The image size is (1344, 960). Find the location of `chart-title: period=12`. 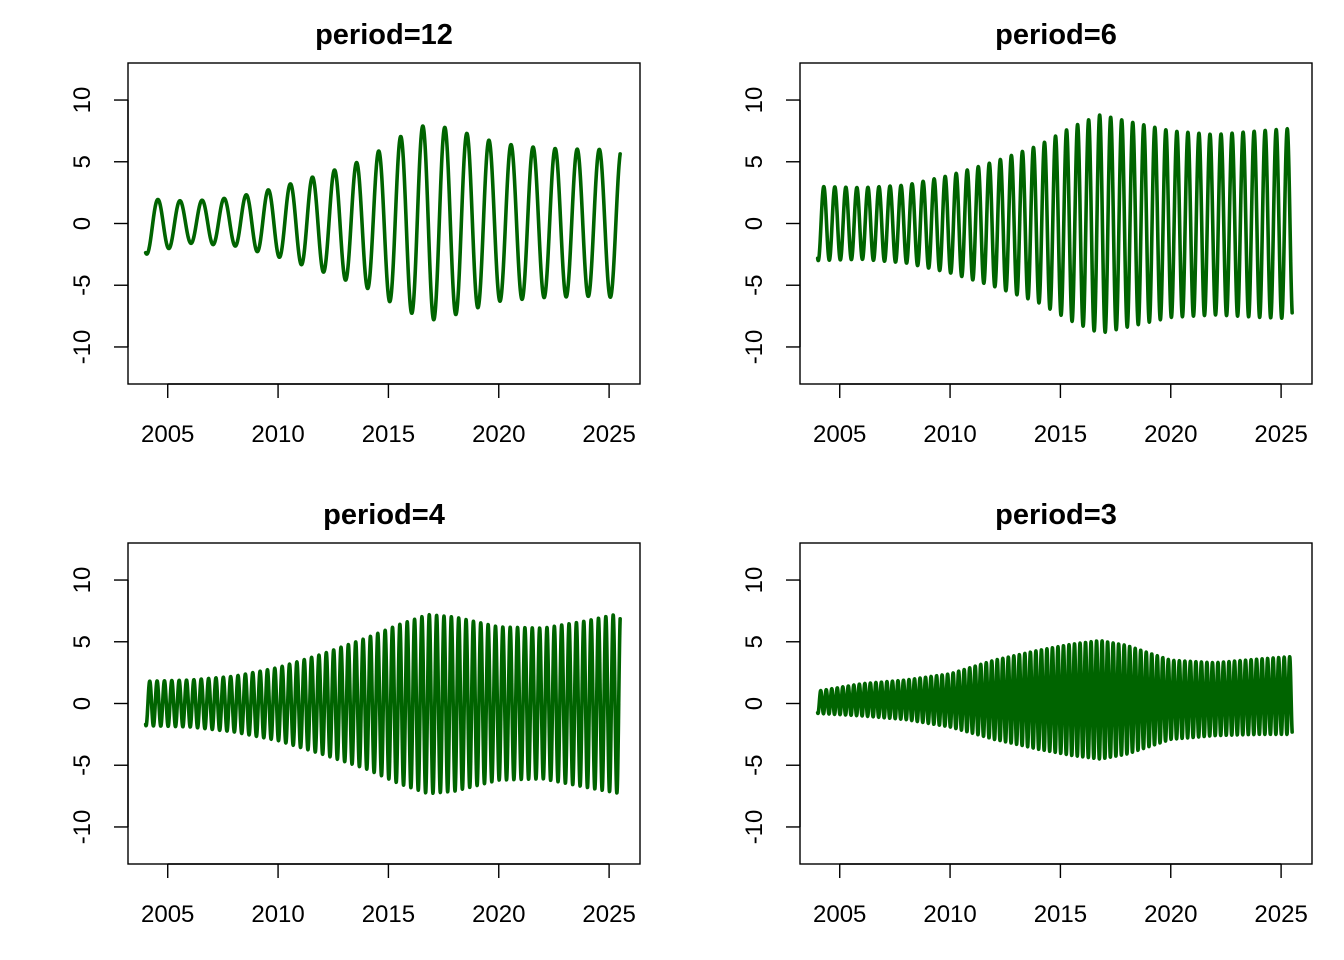

chart-title: period=12 is located at coordinates (384, 35).